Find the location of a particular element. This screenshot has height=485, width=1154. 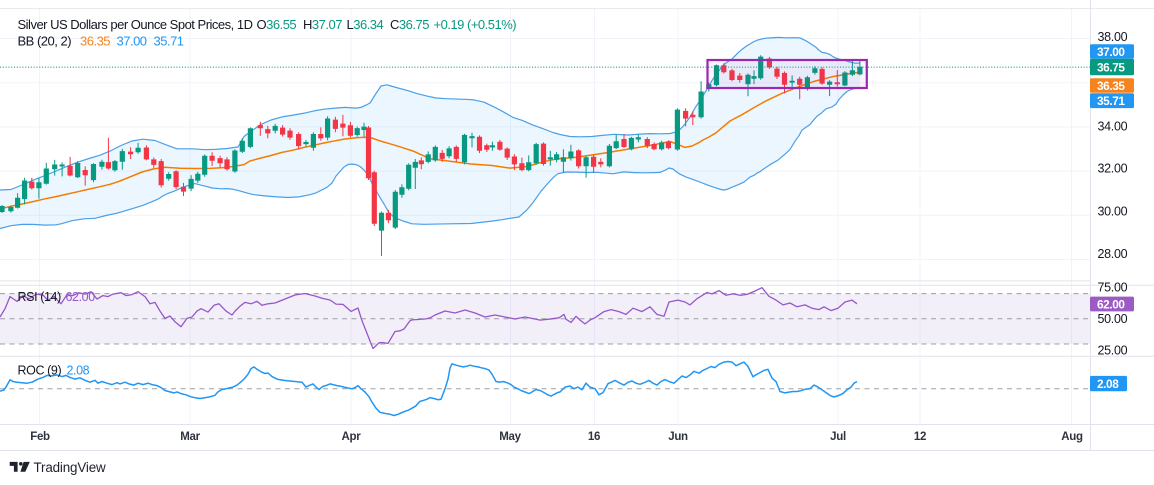

svg-text: Feb is located at coordinates (40, 437).